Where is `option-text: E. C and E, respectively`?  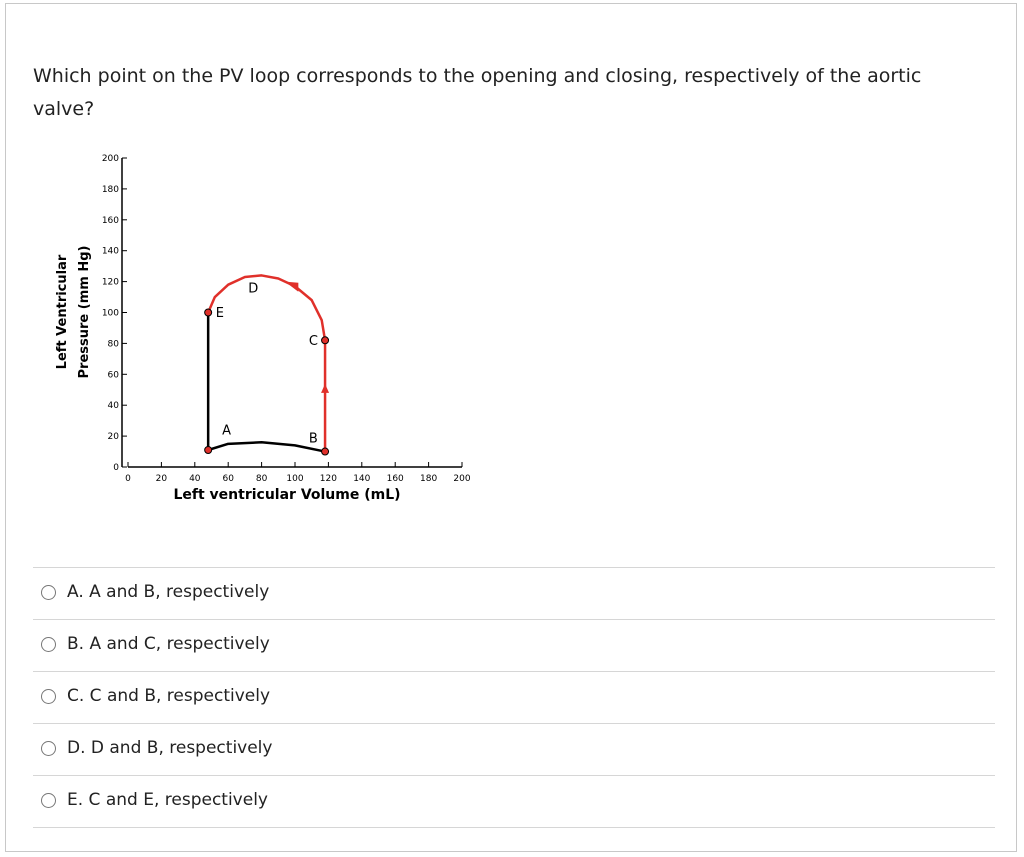 option-text: E. C and E, respectively is located at coordinates (167, 800).